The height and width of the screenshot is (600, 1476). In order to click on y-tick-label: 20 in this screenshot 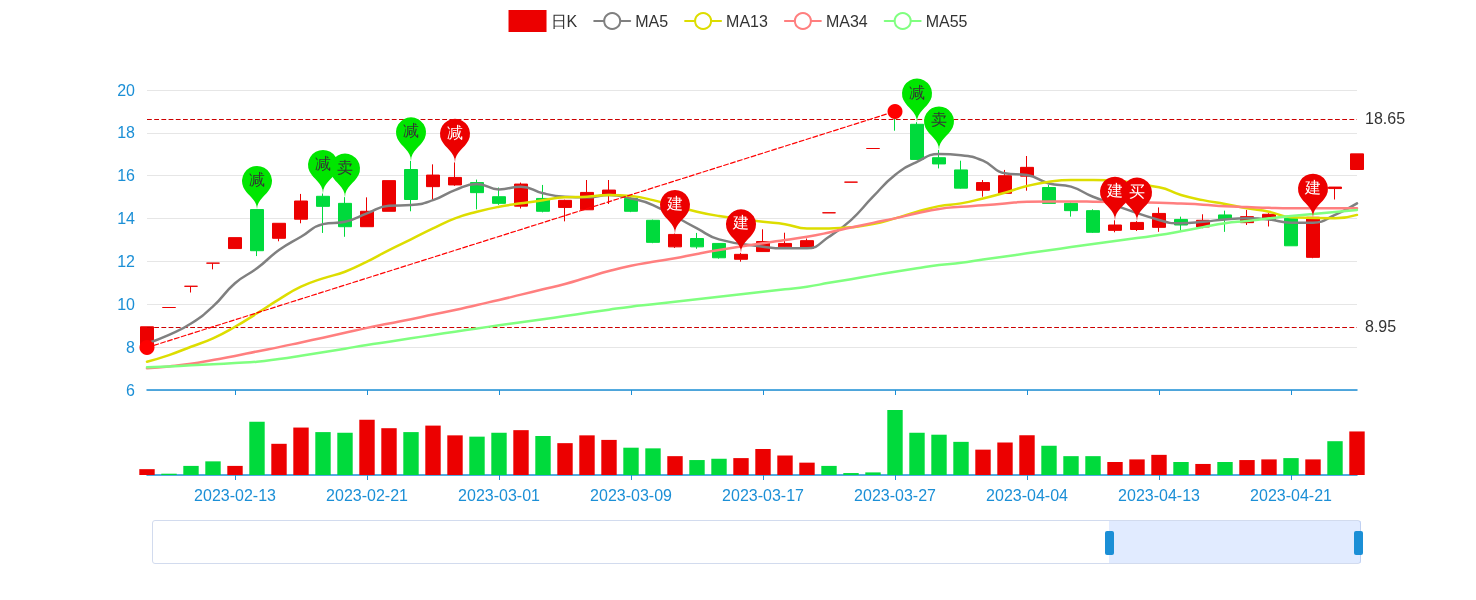, I will do `click(126, 90)`.